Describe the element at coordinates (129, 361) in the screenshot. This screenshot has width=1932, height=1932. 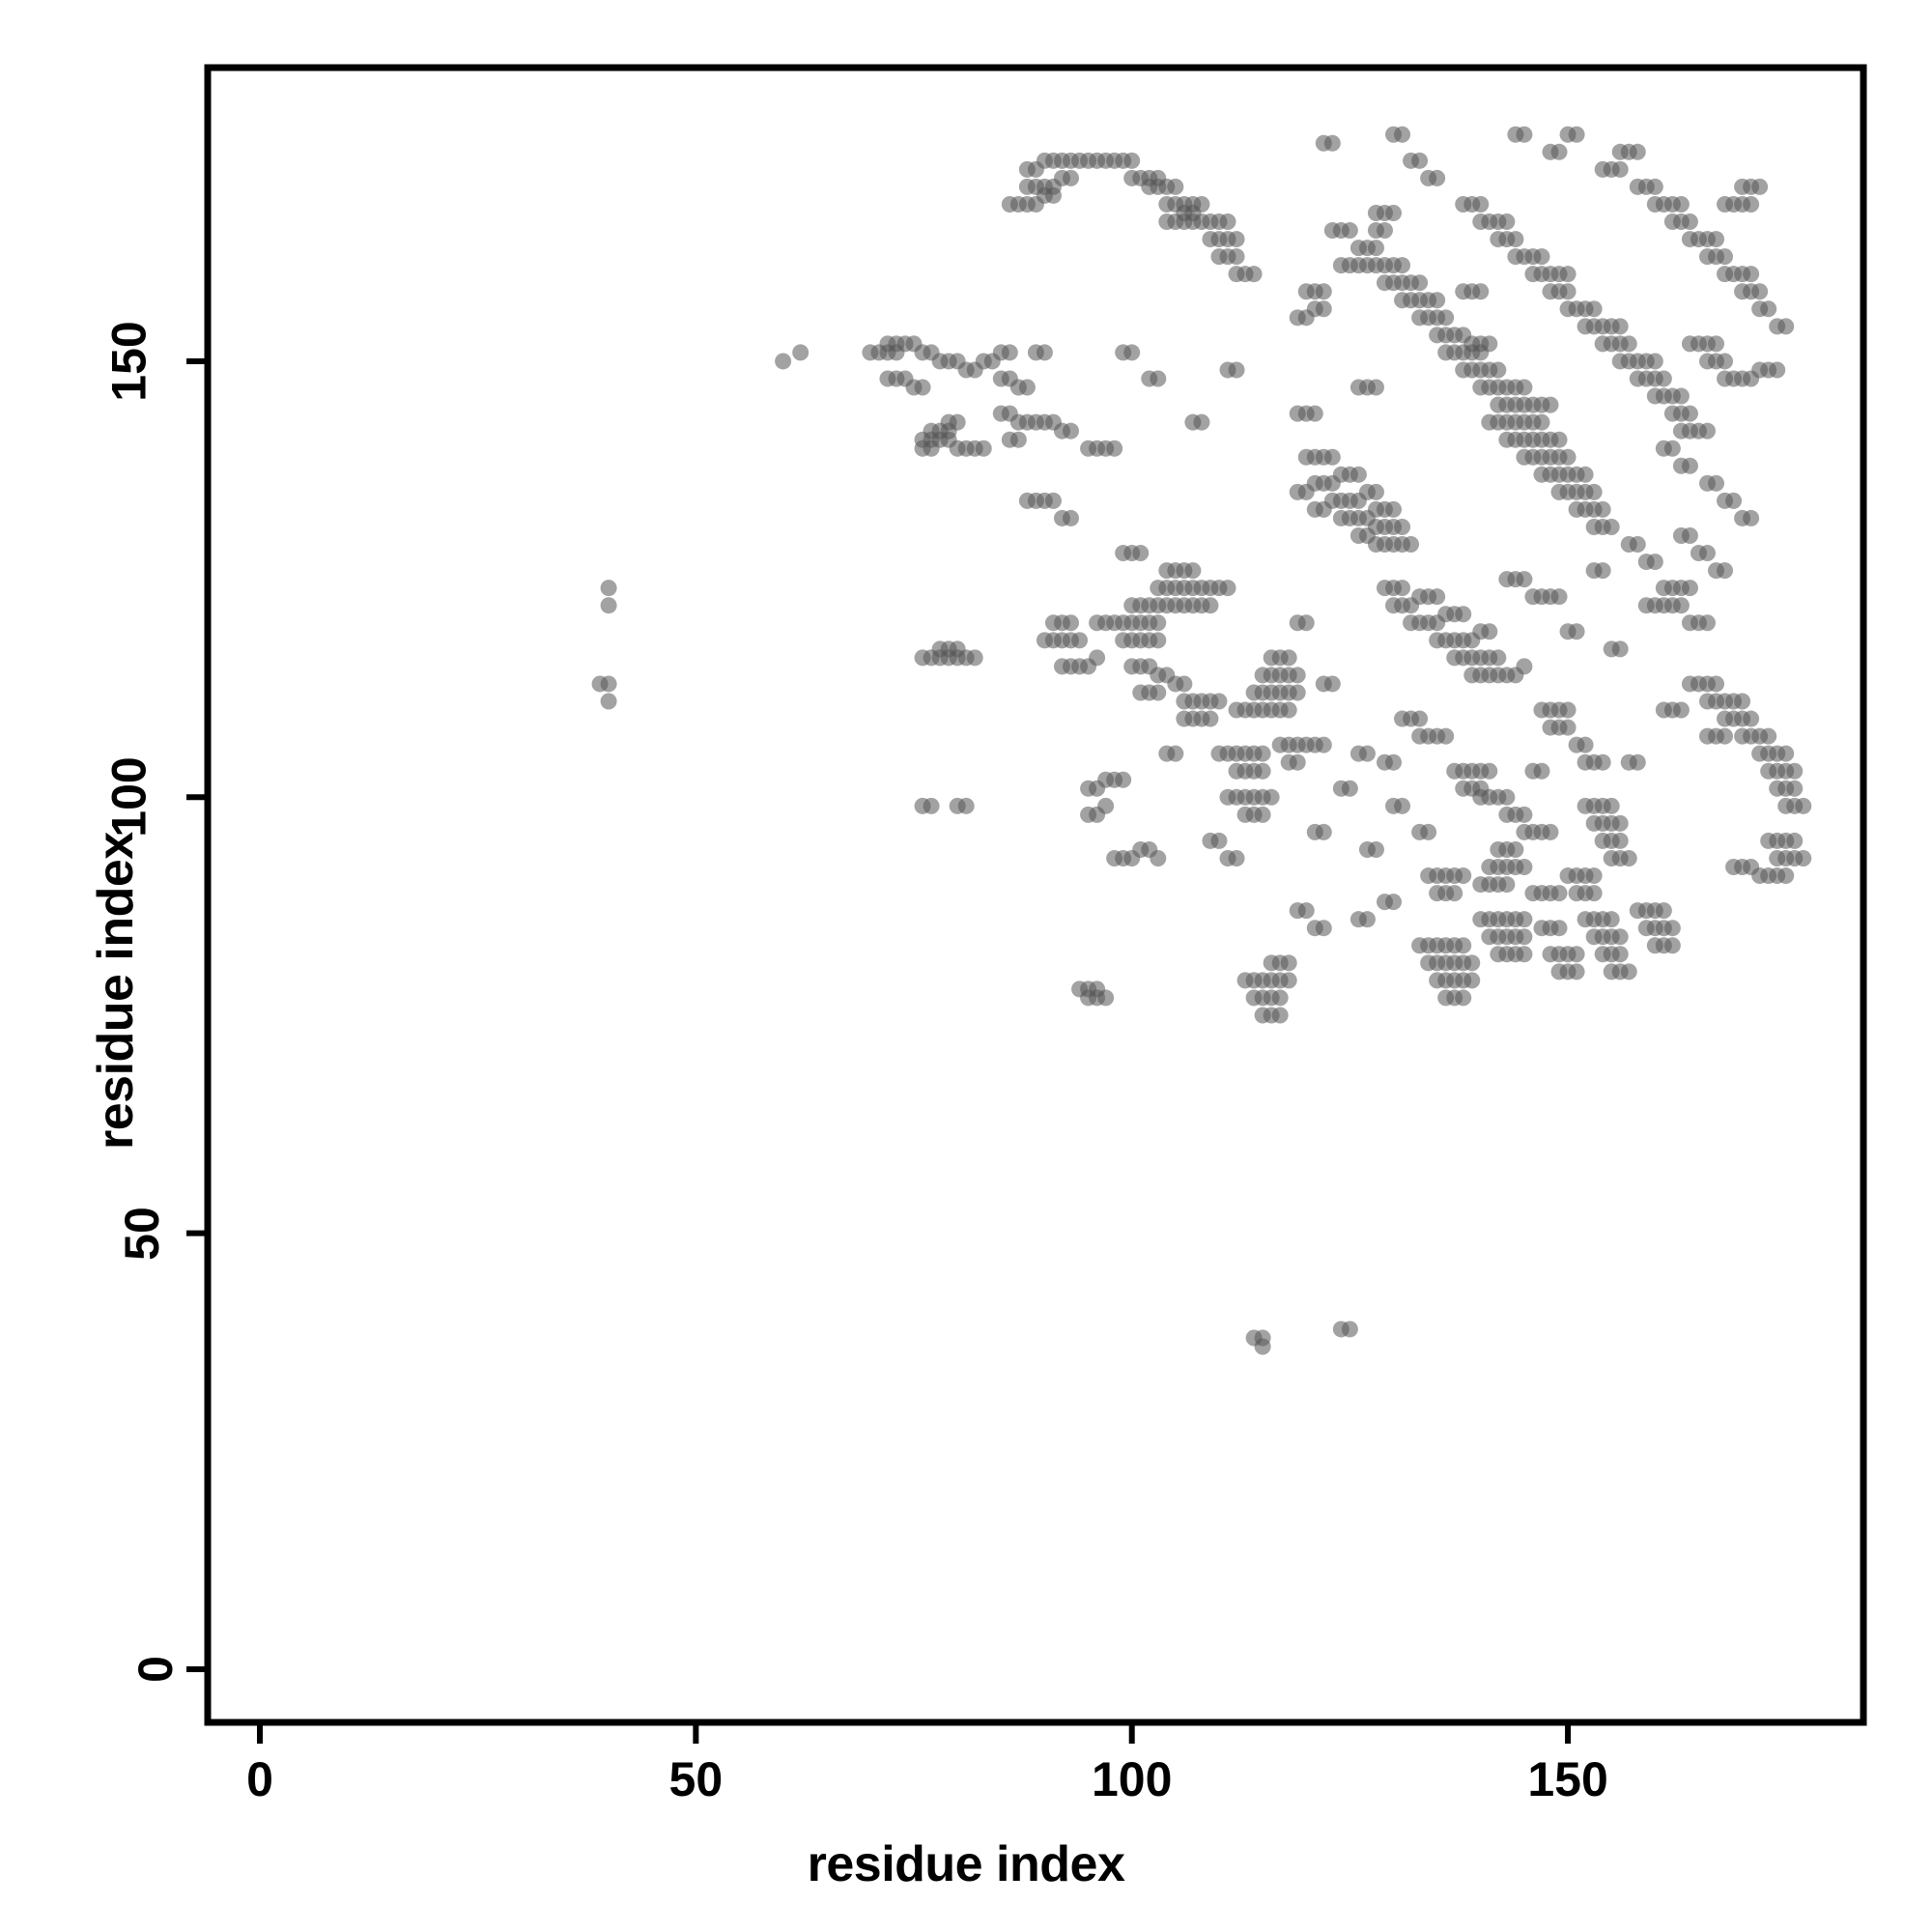
I see `y-tick-label: 150` at that location.